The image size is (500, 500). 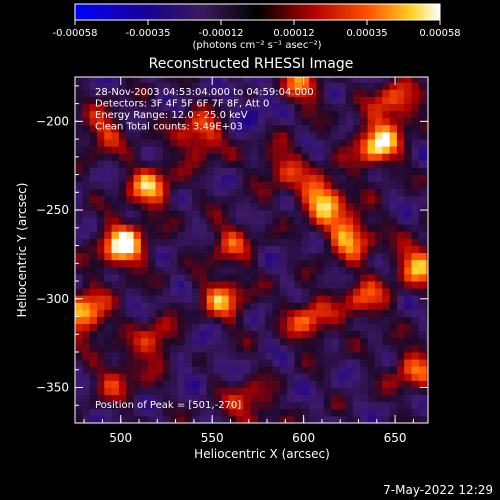 What do you see at coordinates (293, 33) in the screenshot?
I see `colorbar-tick-label: 0.00012` at bounding box center [293, 33].